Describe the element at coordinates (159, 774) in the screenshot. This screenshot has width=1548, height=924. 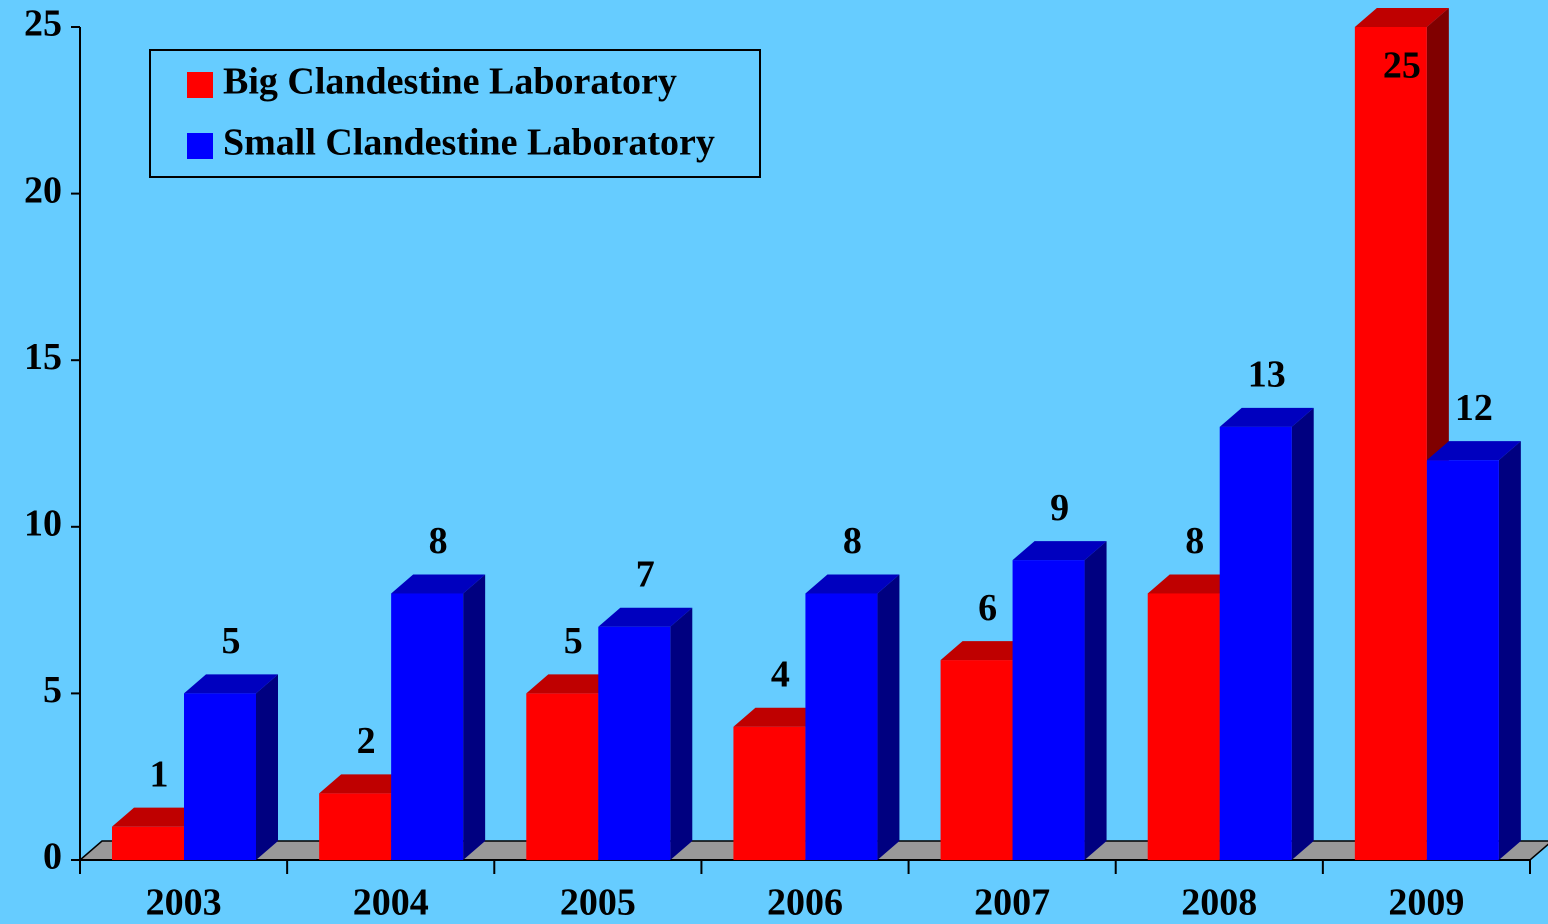
I see `data-label: 1` at that location.